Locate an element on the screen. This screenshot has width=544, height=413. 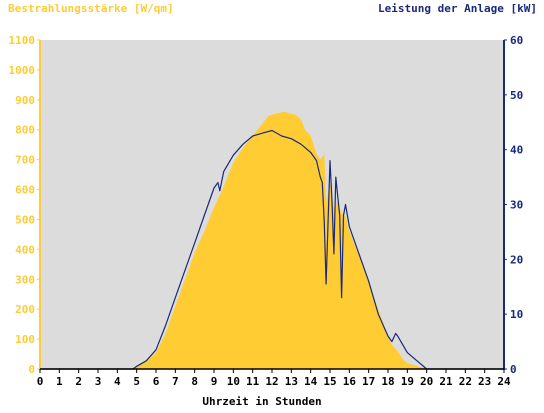
x-tick-label: 17 is located at coordinates (368, 381).